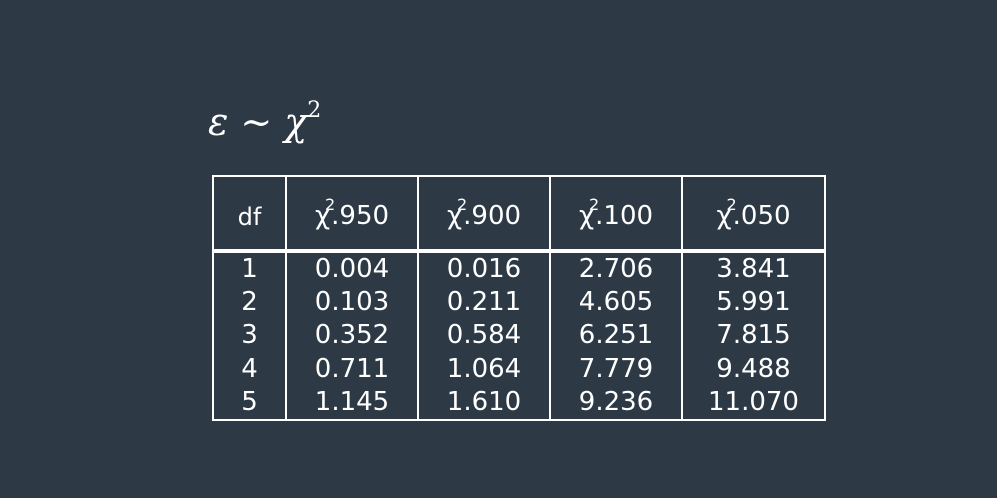 The image size is (997, 498). I want to click on cell-chi-900: 0.584, so click(483, 336).